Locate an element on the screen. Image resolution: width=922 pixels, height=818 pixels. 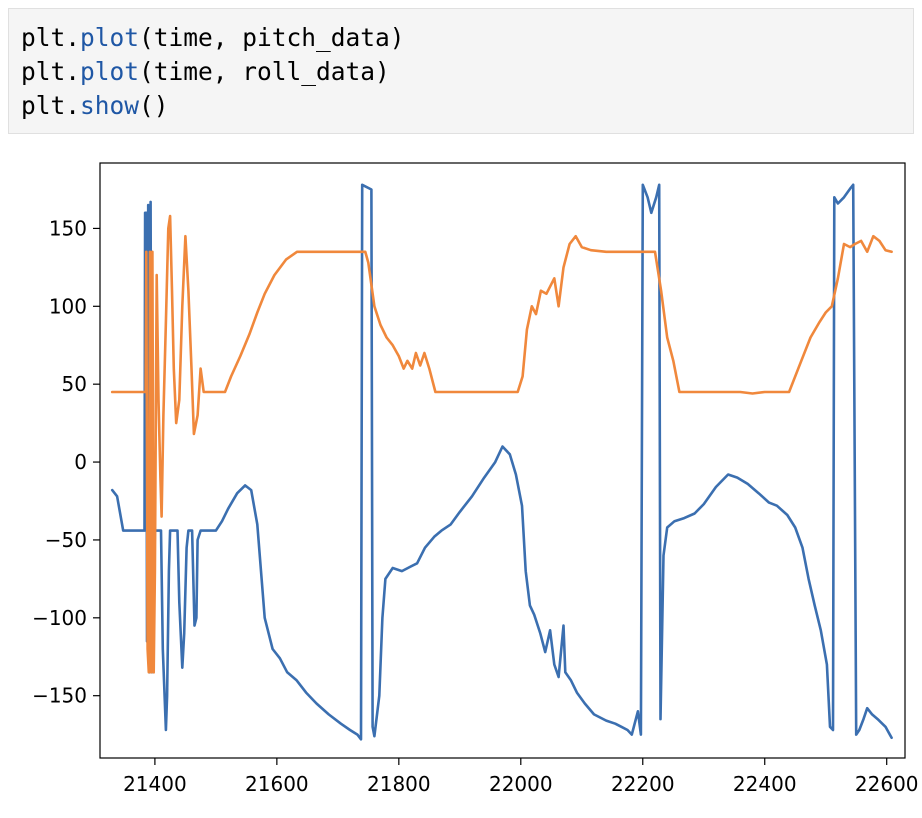
x-tick-label: 22600 is located at coordinates (887, 784).